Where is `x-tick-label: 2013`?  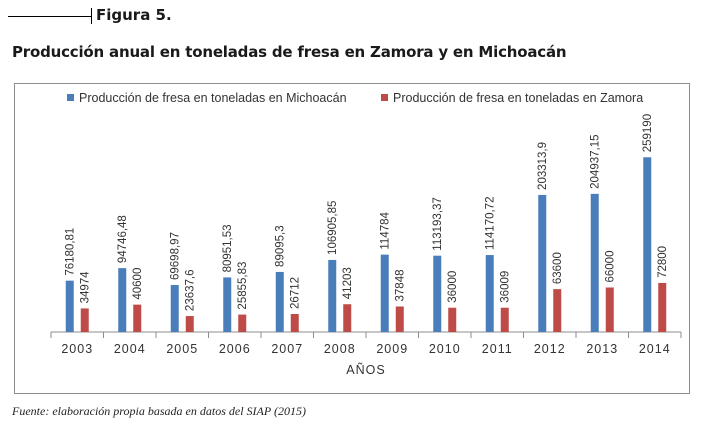 x-tick-label: 2013 is located at coordinates (602, 349).